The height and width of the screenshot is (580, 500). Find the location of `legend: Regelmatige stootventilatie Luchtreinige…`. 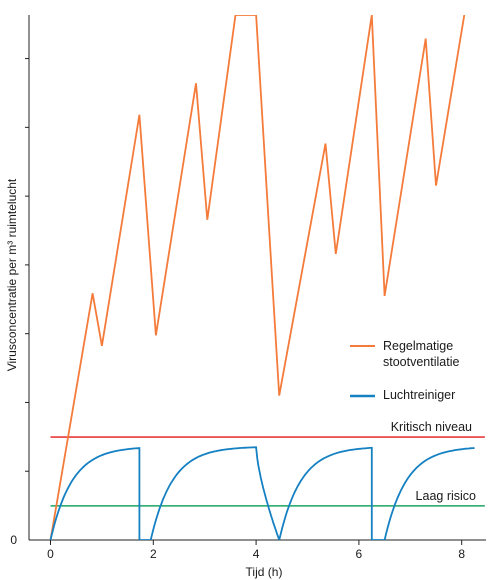

legend: Regelmatige stootventilatie Luchtreinige… is located at coordinates (404, 370).